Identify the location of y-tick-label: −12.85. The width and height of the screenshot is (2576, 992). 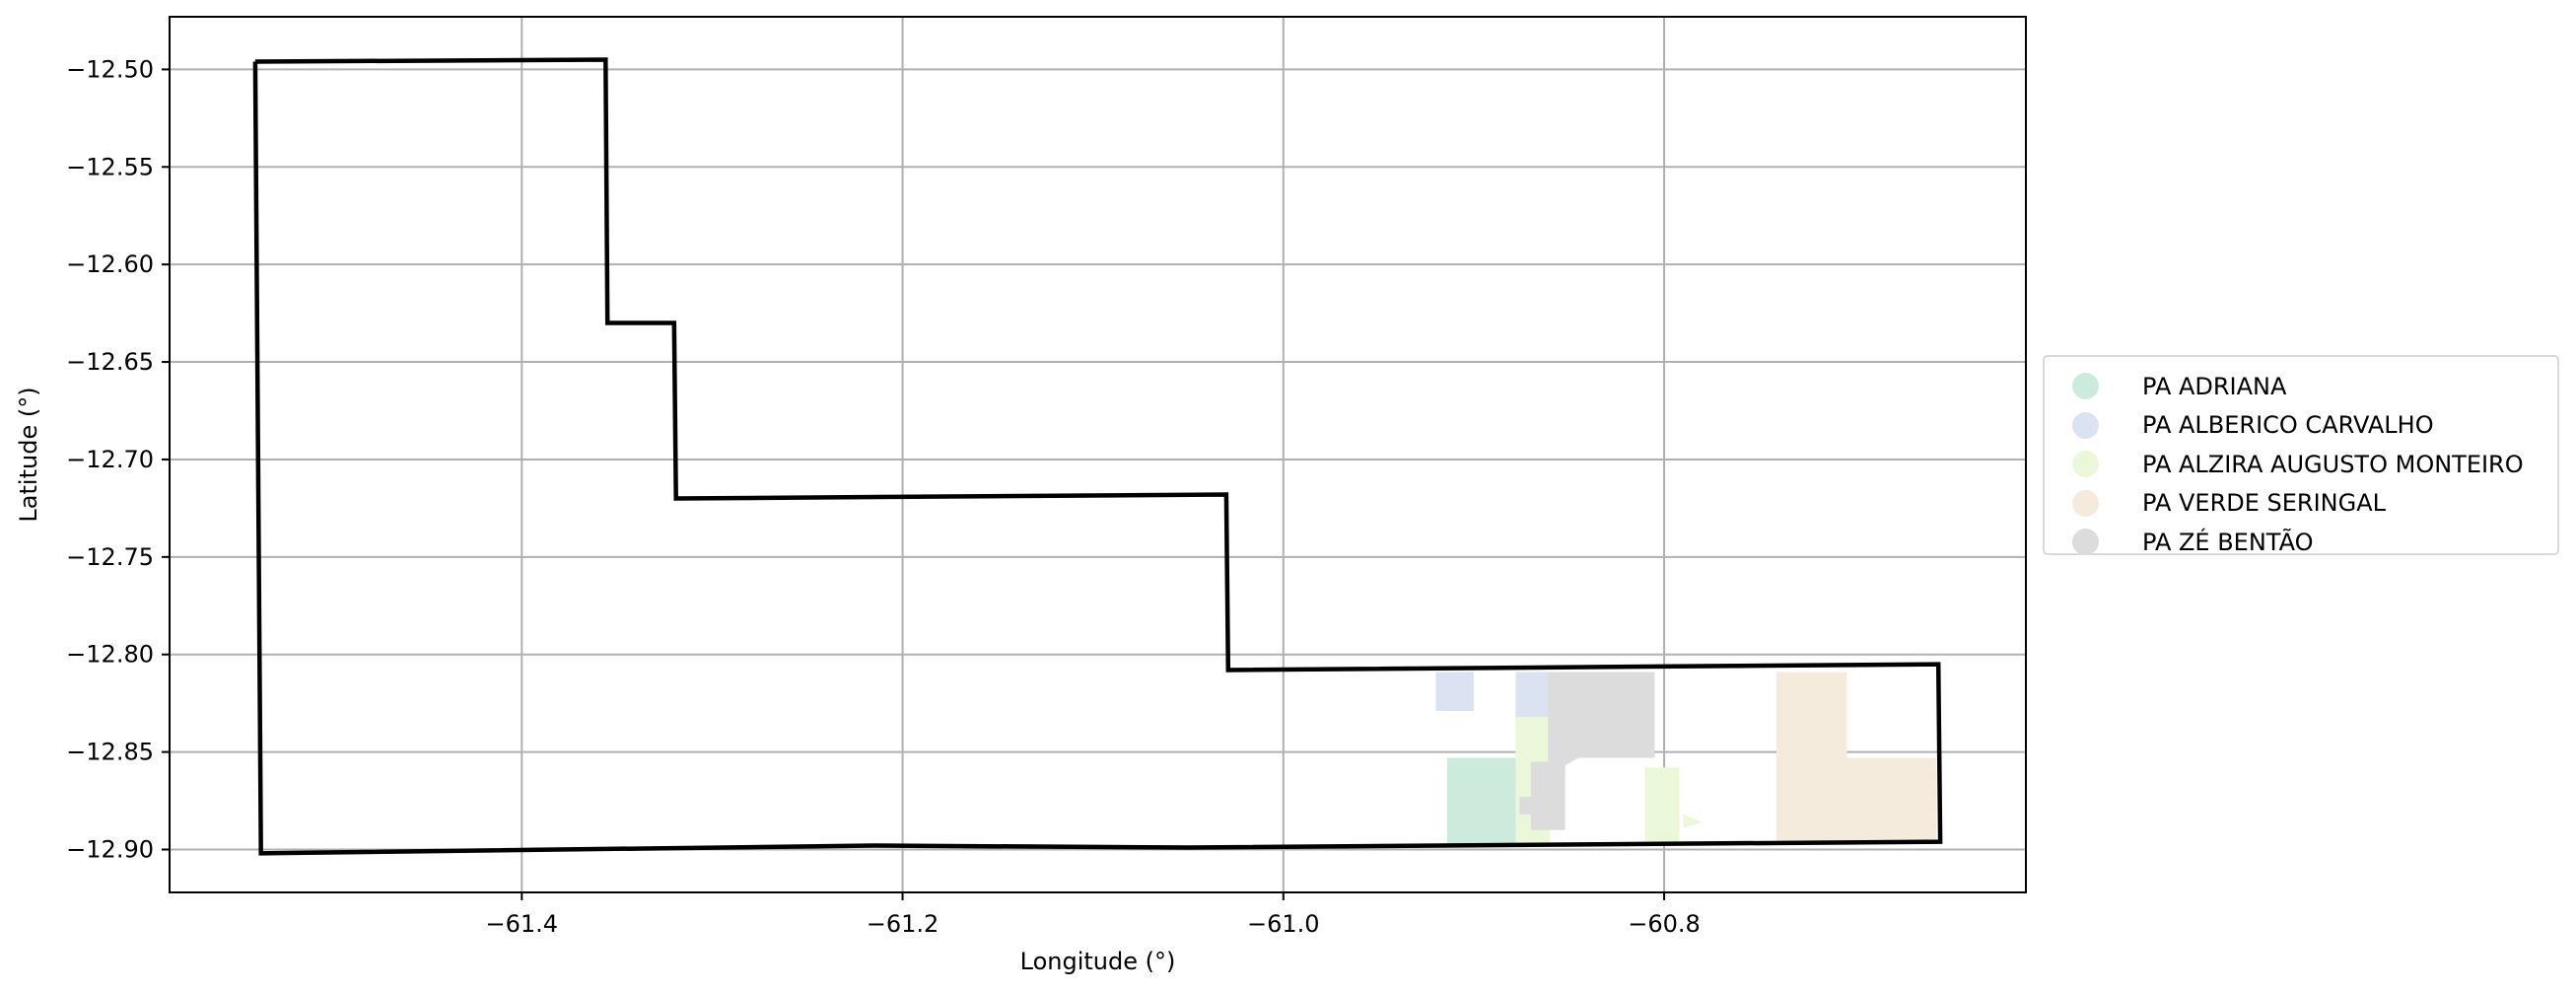
(110, 753).